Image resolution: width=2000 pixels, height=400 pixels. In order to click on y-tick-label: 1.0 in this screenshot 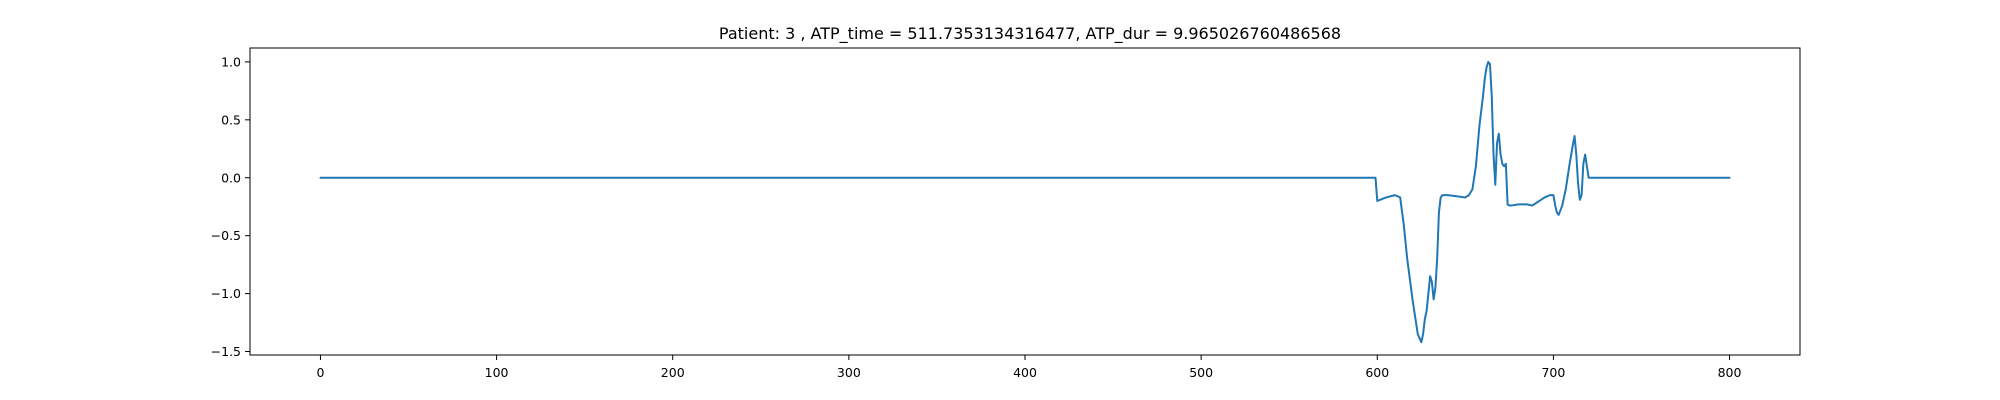, I will do `click(231, 61)`.